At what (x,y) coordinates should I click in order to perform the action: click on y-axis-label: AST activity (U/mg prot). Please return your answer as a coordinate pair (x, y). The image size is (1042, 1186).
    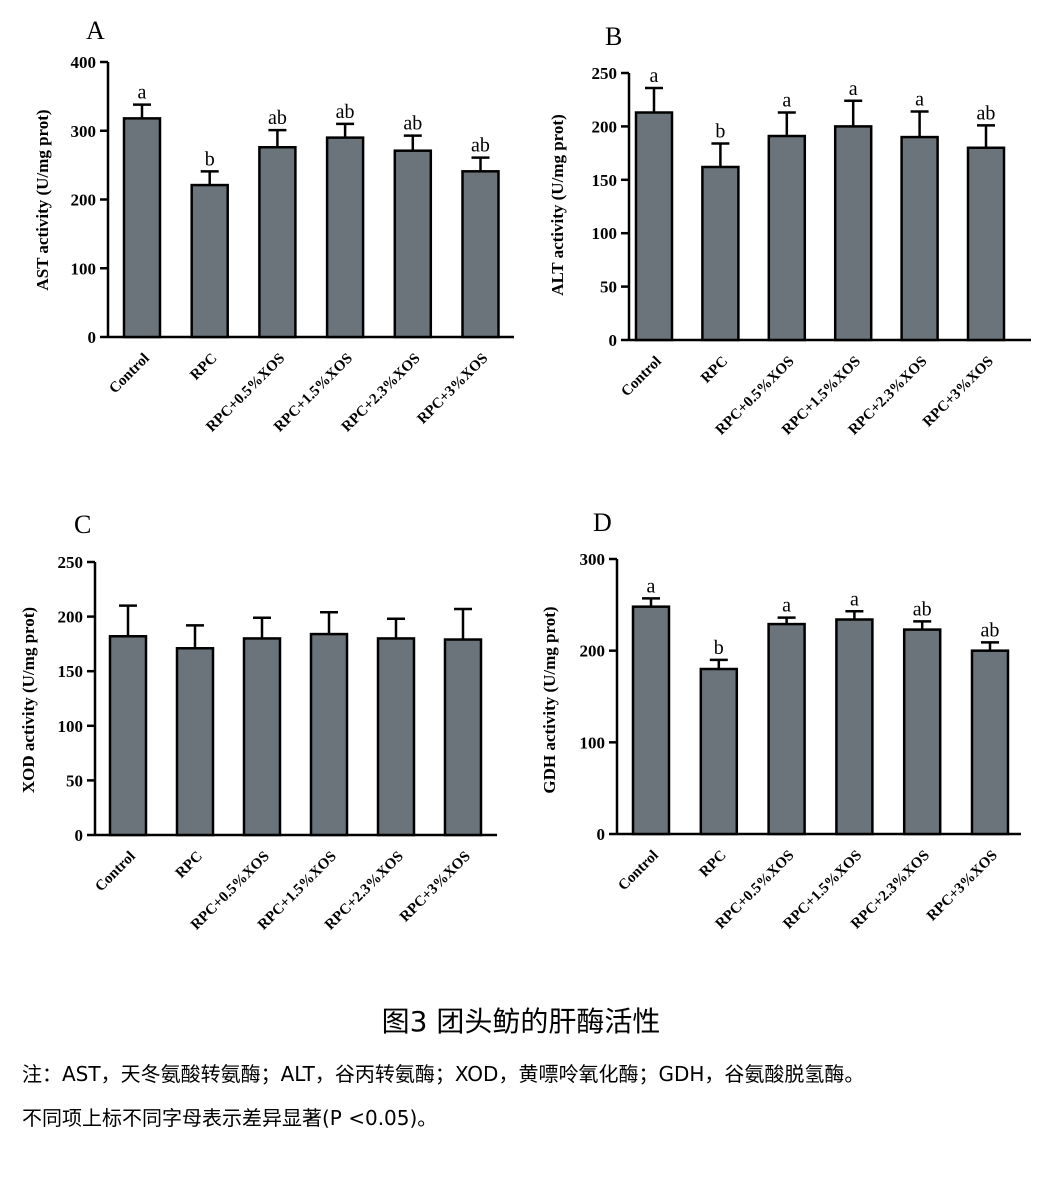
    Looking at the image, I should click on (42, 199).